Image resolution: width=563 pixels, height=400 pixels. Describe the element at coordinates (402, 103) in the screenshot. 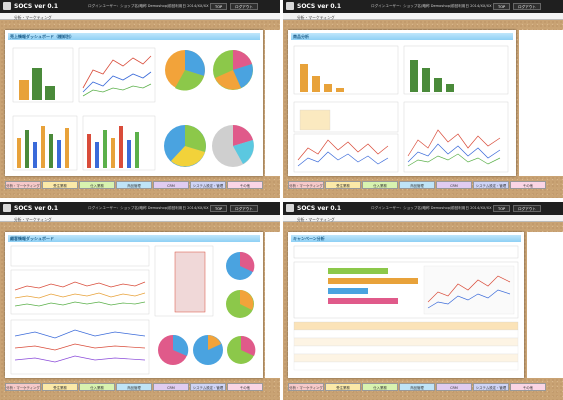

I see `dashboard-board: 商品分析` at that location.